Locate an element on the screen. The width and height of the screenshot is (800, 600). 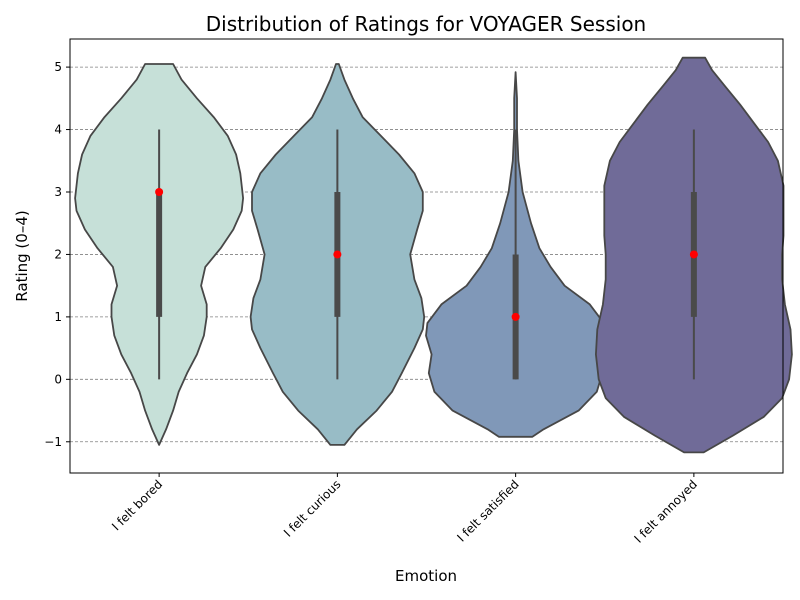
y-tick-label: 1 is located at coordinates (58, 317).